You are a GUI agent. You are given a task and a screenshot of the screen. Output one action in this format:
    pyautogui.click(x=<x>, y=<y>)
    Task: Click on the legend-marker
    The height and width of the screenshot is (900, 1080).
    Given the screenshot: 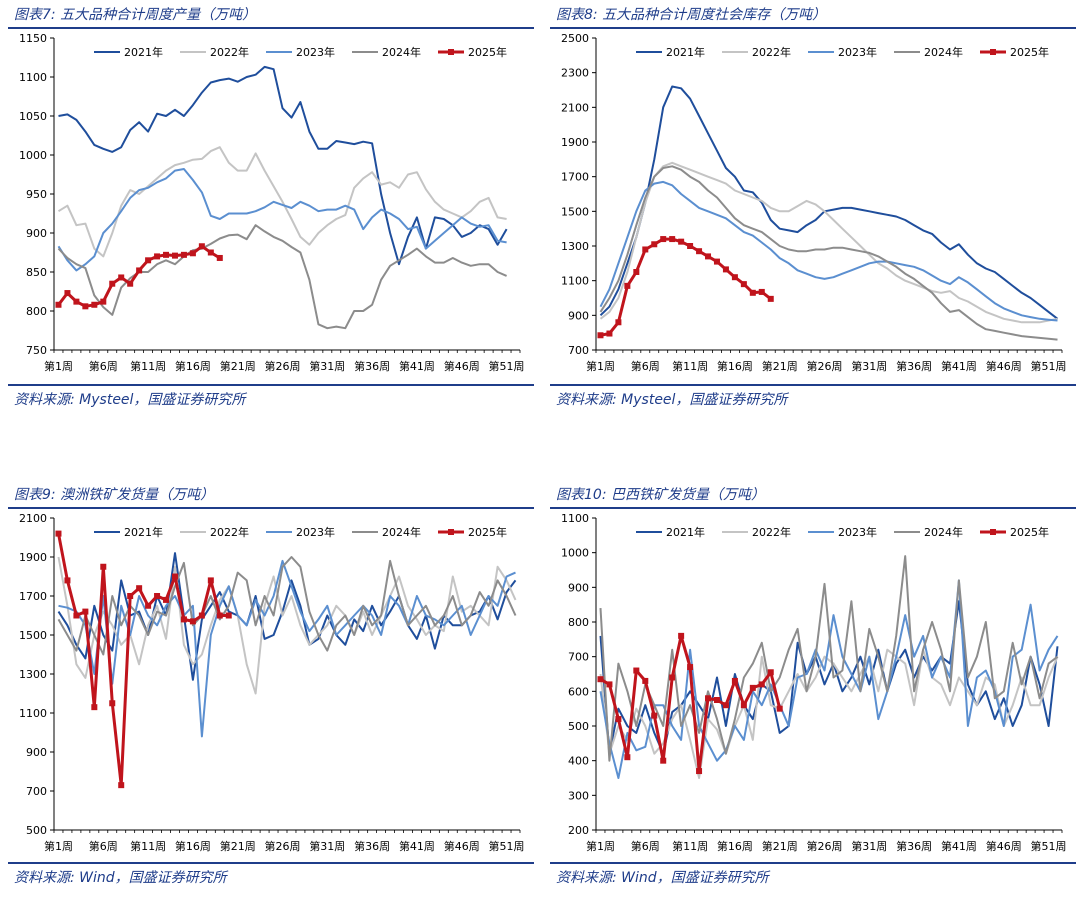 What is the action you would take?
    pyautogui.click(x=451, y=52)
    